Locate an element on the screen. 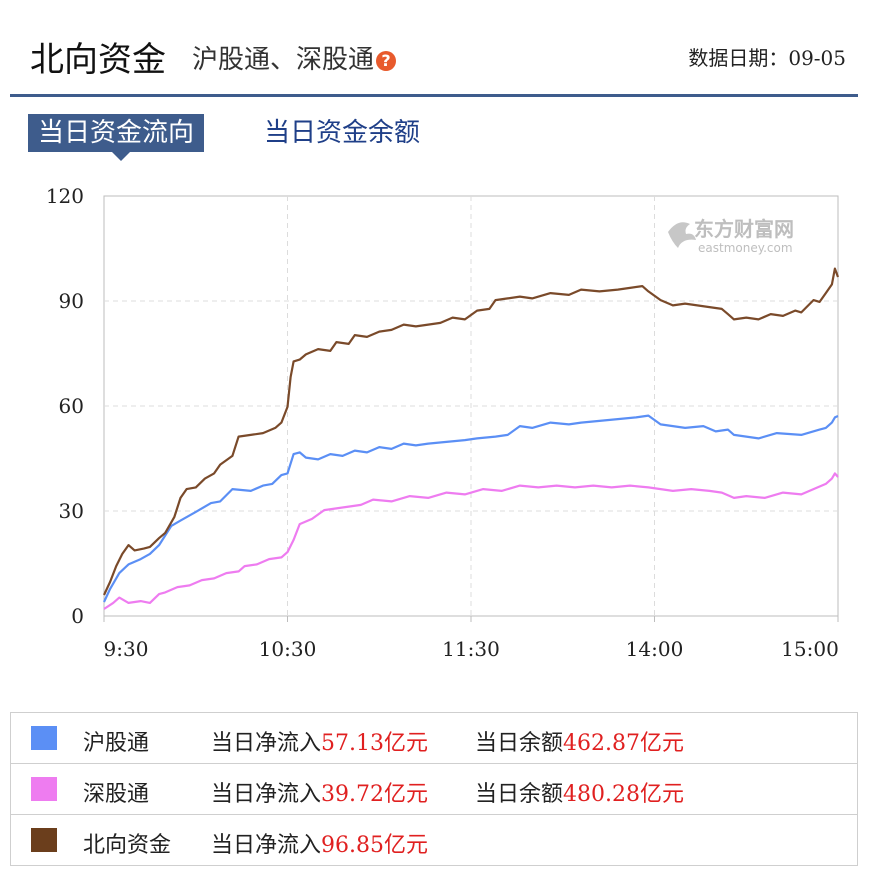 Image resolution: width=876 pixels, height=876 pixels. x-tick-label: 11:30 is located at coordinates (471, 649).